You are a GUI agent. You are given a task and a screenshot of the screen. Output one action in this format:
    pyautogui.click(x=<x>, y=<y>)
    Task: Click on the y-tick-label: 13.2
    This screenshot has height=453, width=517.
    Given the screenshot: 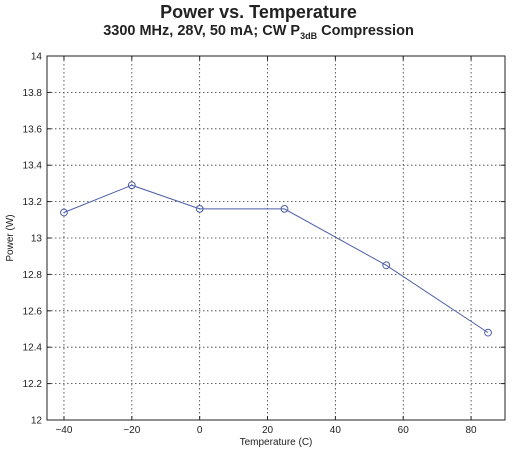 What is the action you would take?
    pyautogui.click(x=33, y=202)
    